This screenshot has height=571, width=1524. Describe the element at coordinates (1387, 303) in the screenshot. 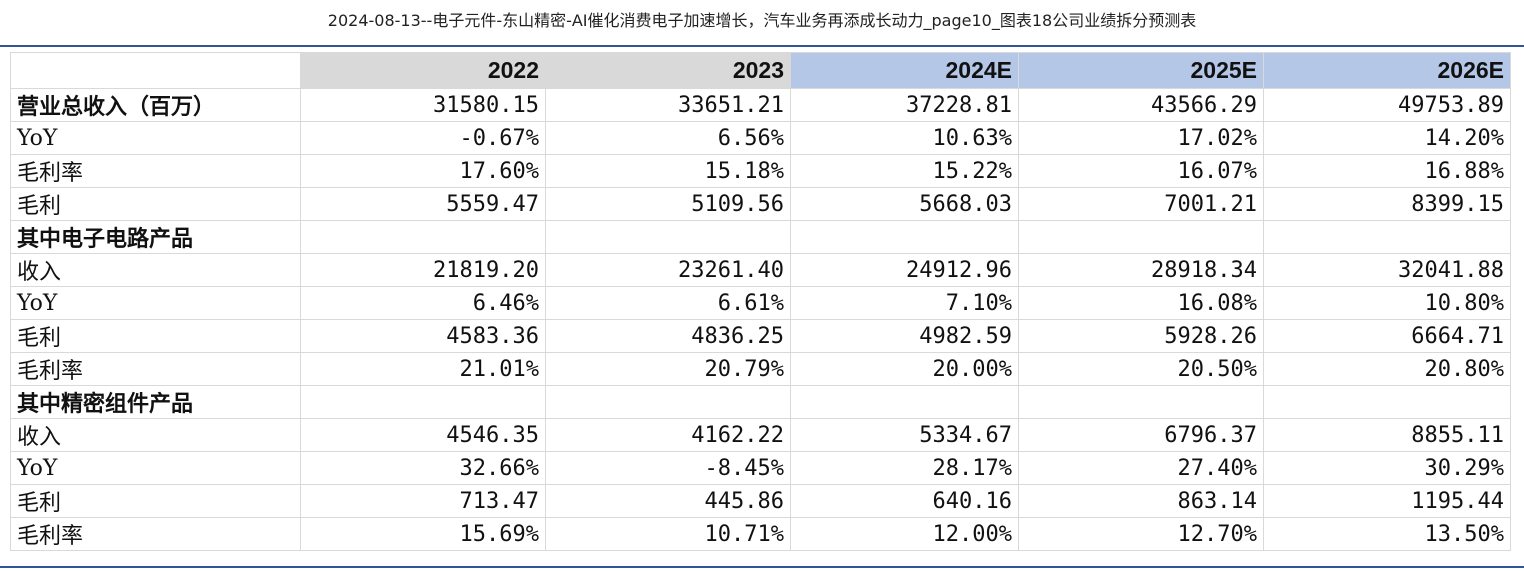

I see `value-cell: 10.80%` at that location.